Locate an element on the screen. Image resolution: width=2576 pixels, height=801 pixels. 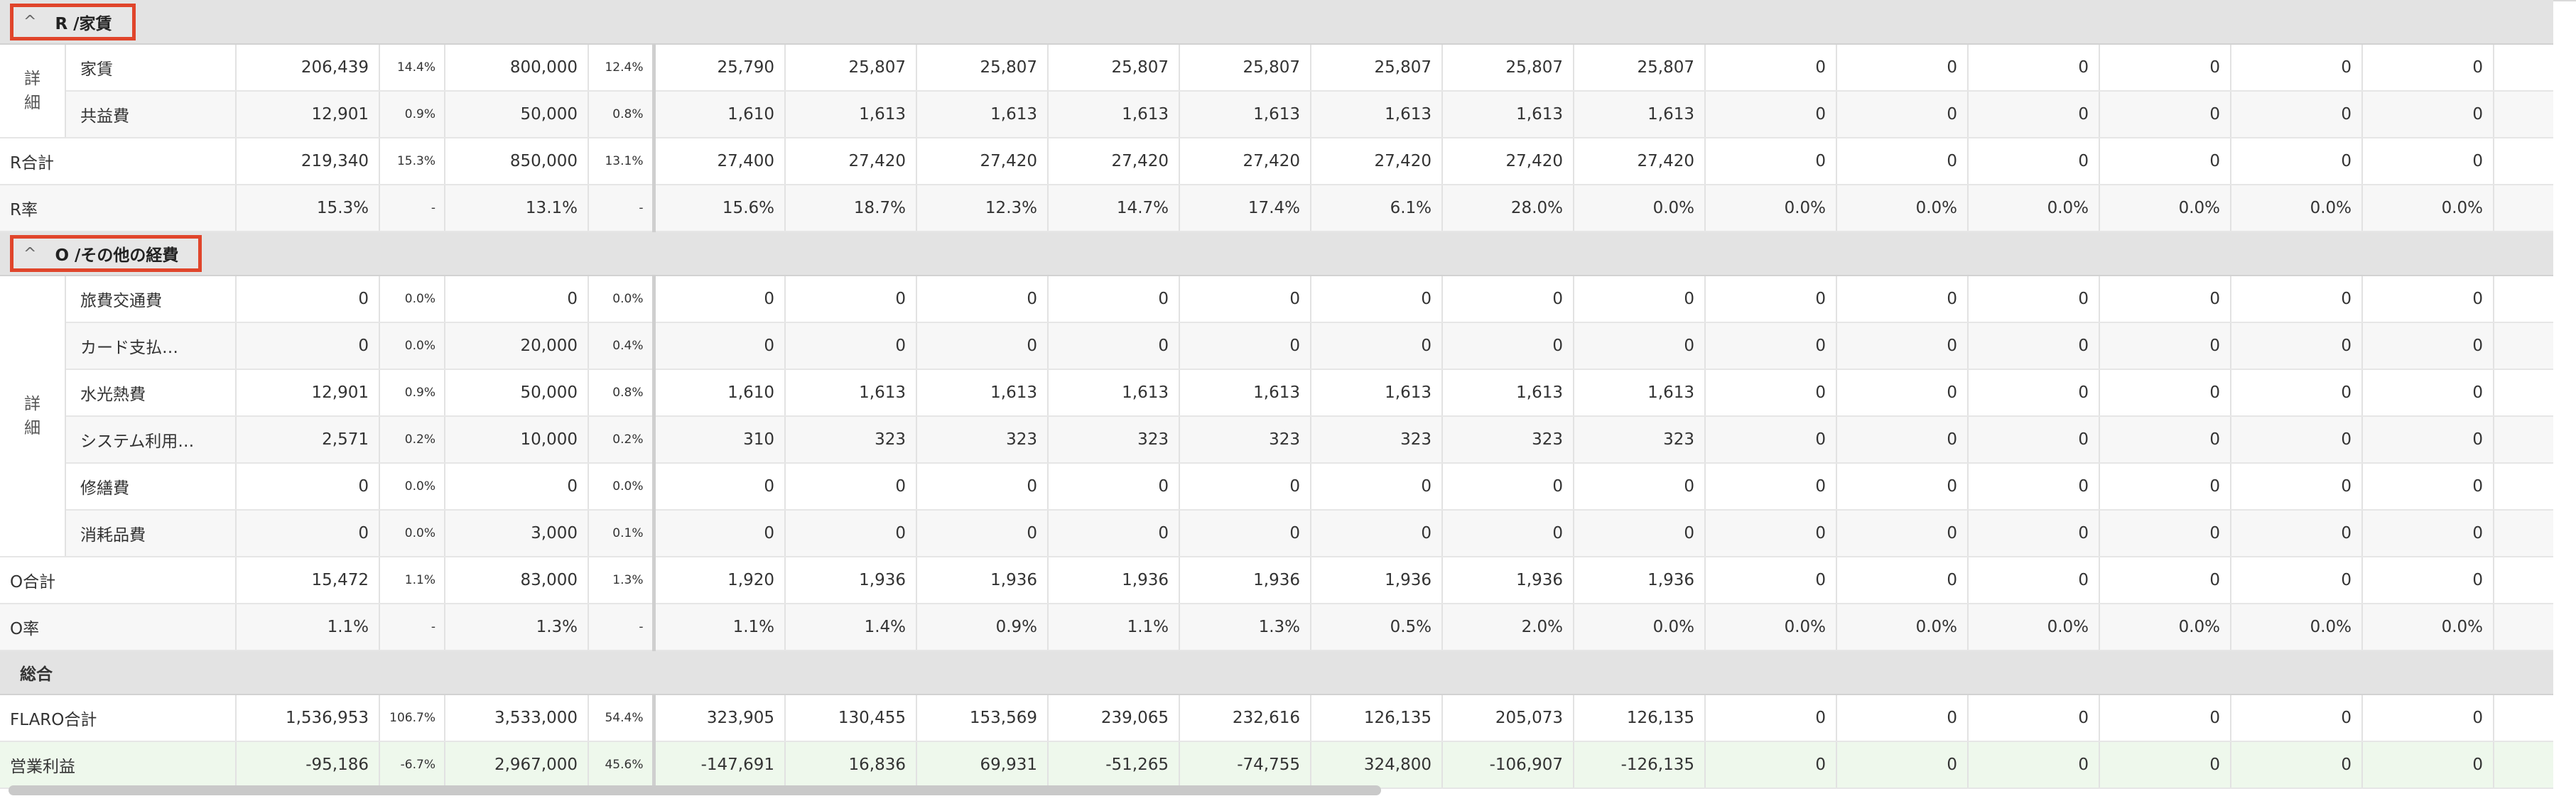
value-cell: 2,571 is located at coordinates (308, 440).